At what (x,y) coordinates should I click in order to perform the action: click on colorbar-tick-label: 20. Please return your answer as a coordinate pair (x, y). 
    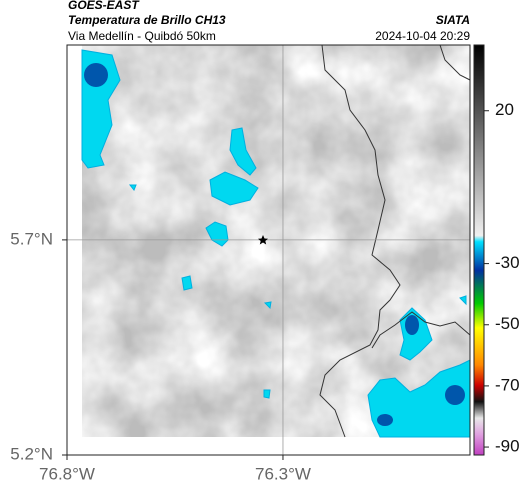
    Looking at the image, I should click on (504, 109).